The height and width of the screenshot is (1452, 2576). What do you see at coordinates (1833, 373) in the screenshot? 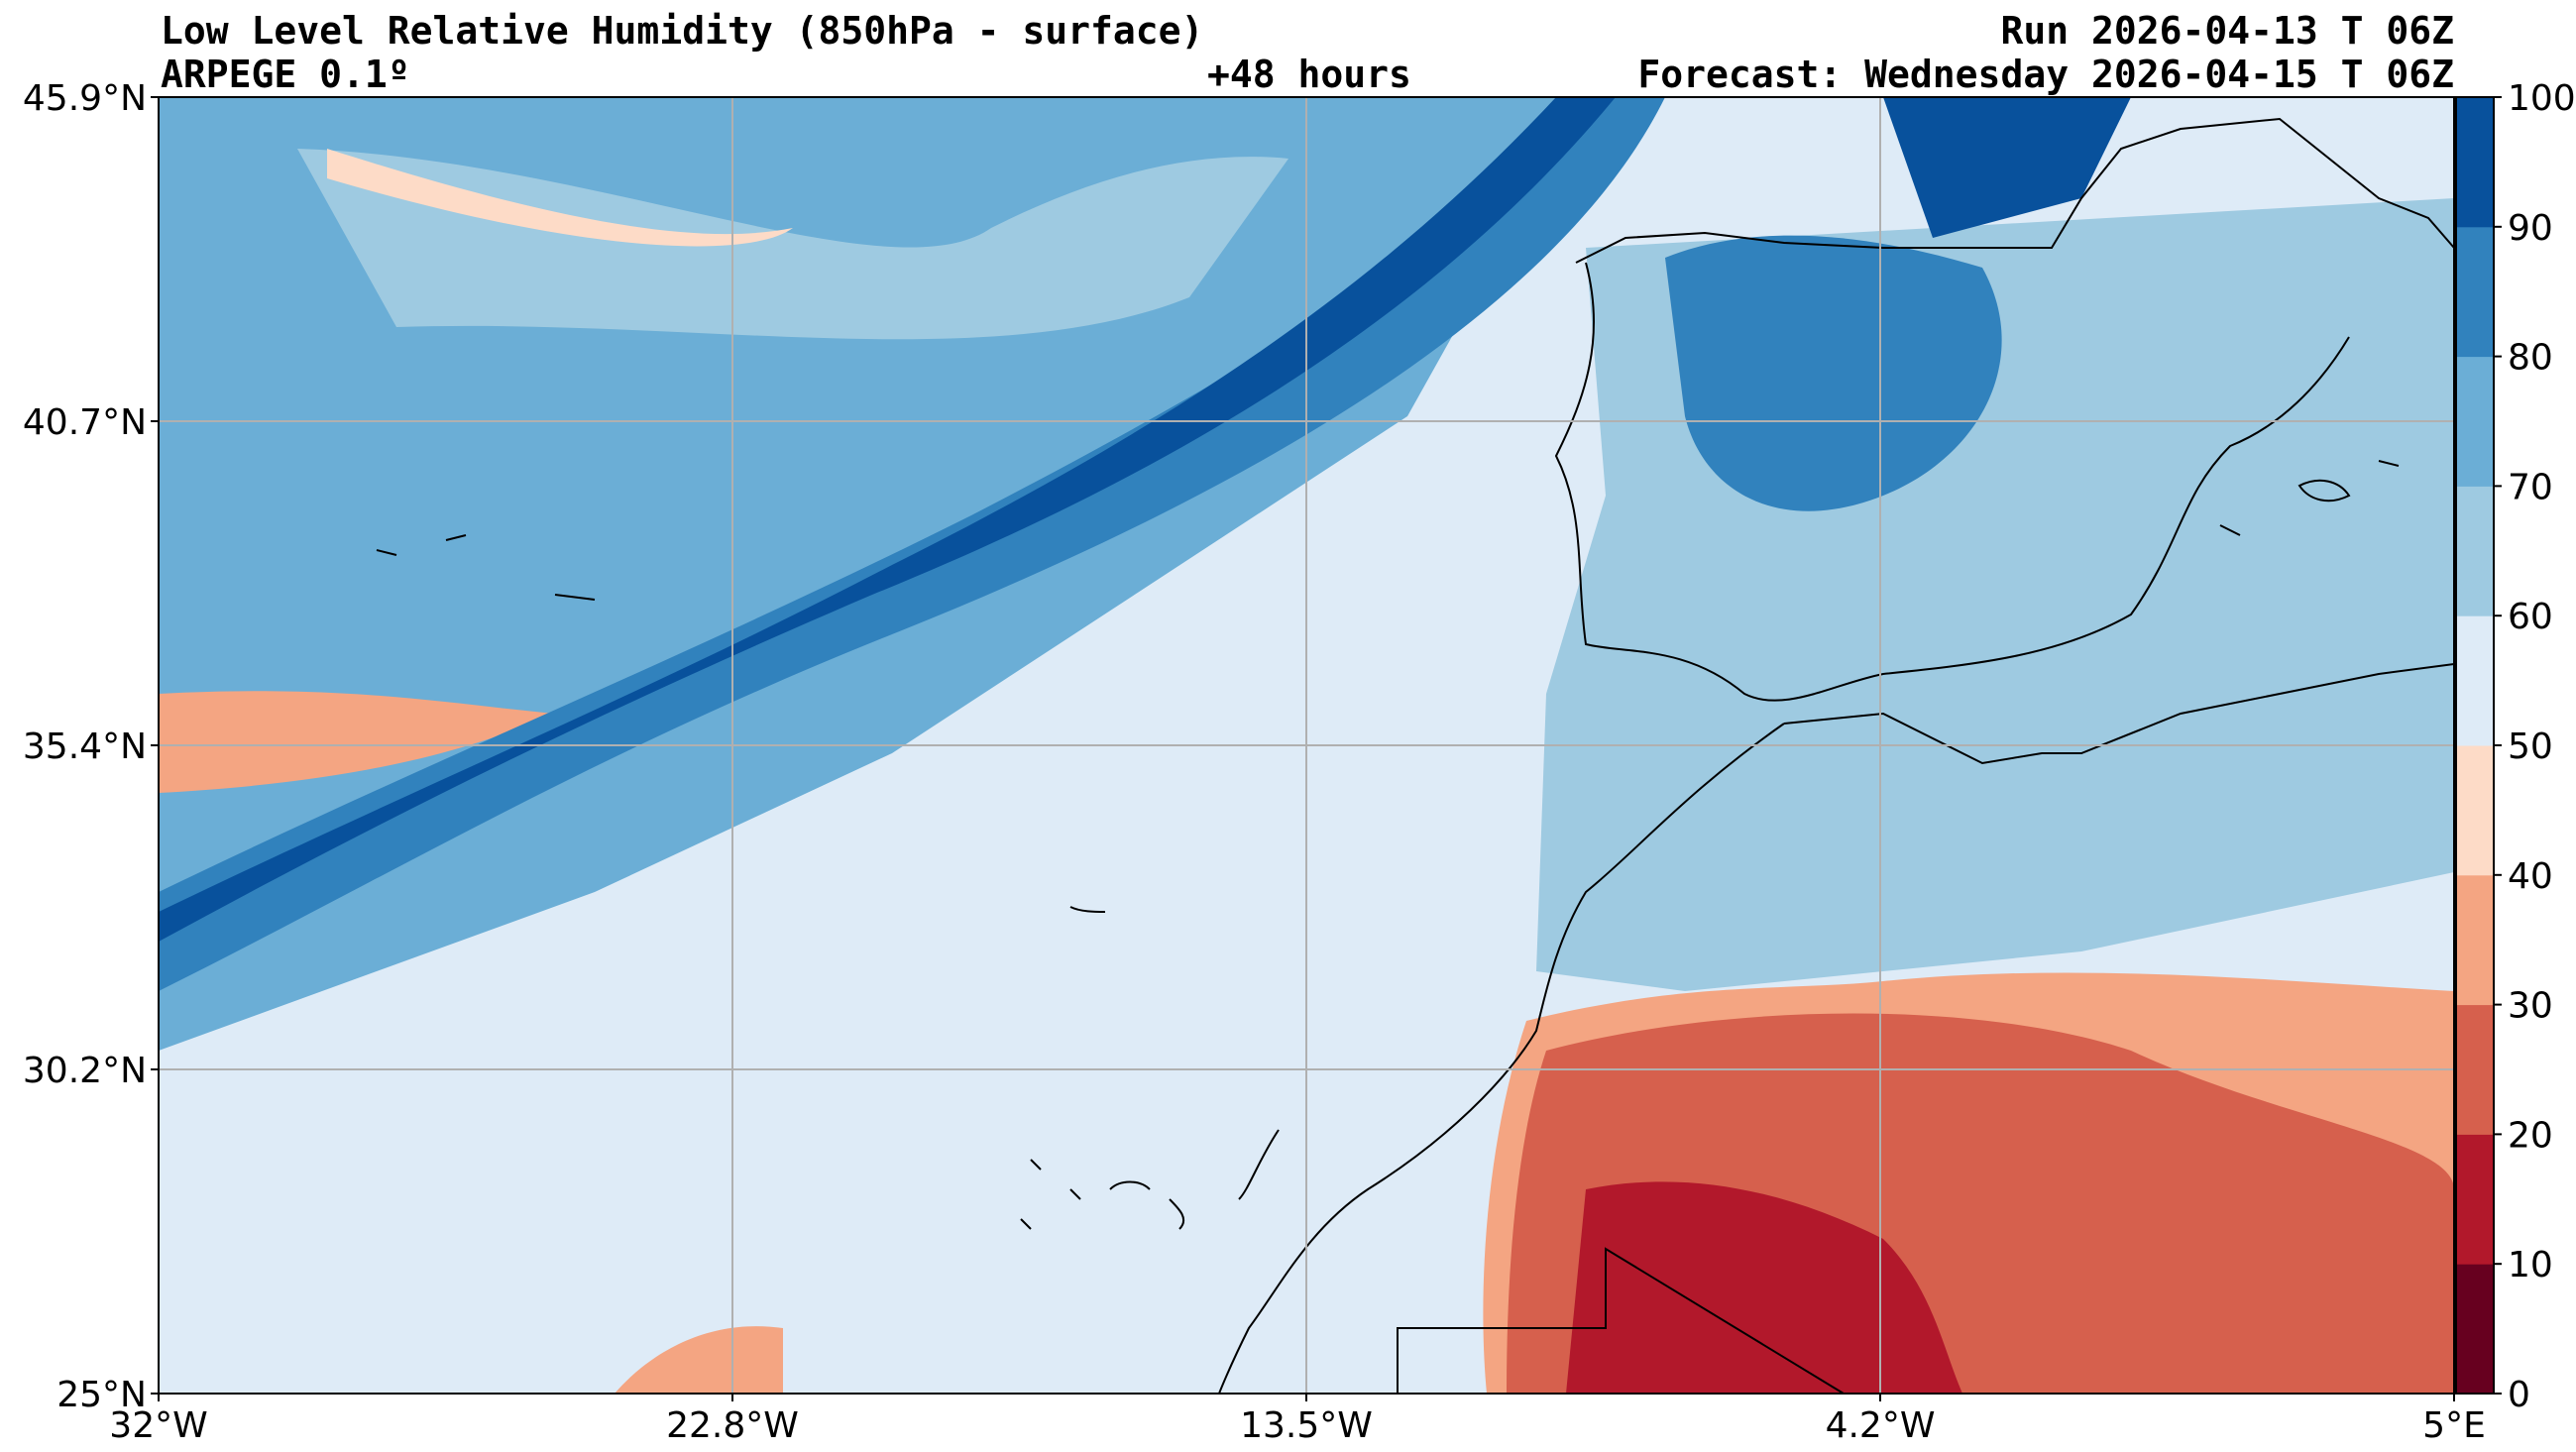
I see `iberia-moist-core` at bounding box center [1833, 373].